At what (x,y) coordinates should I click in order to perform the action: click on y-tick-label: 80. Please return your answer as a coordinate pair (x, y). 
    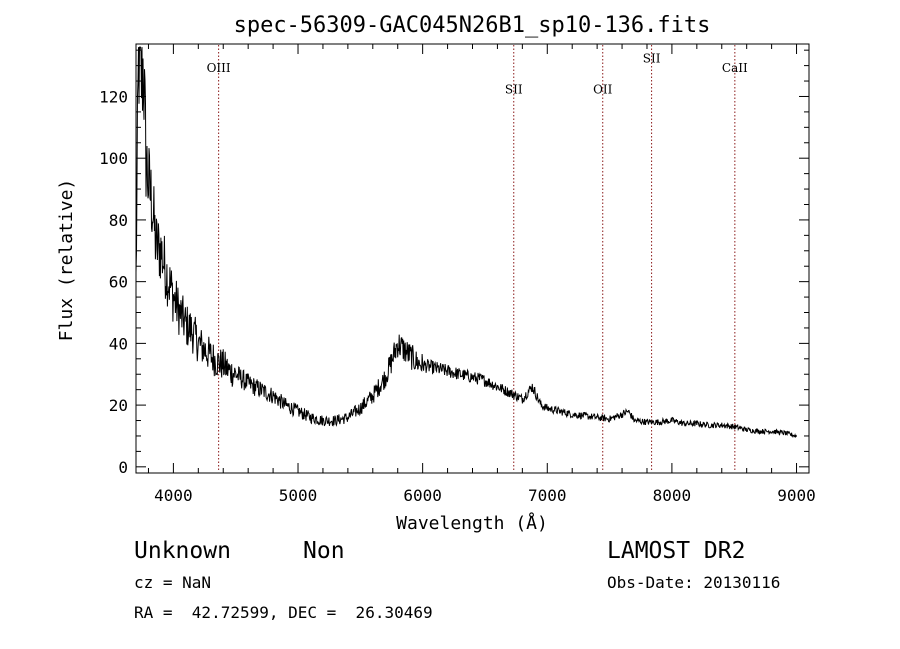
    Looking at the image, I should click on (118, 220).